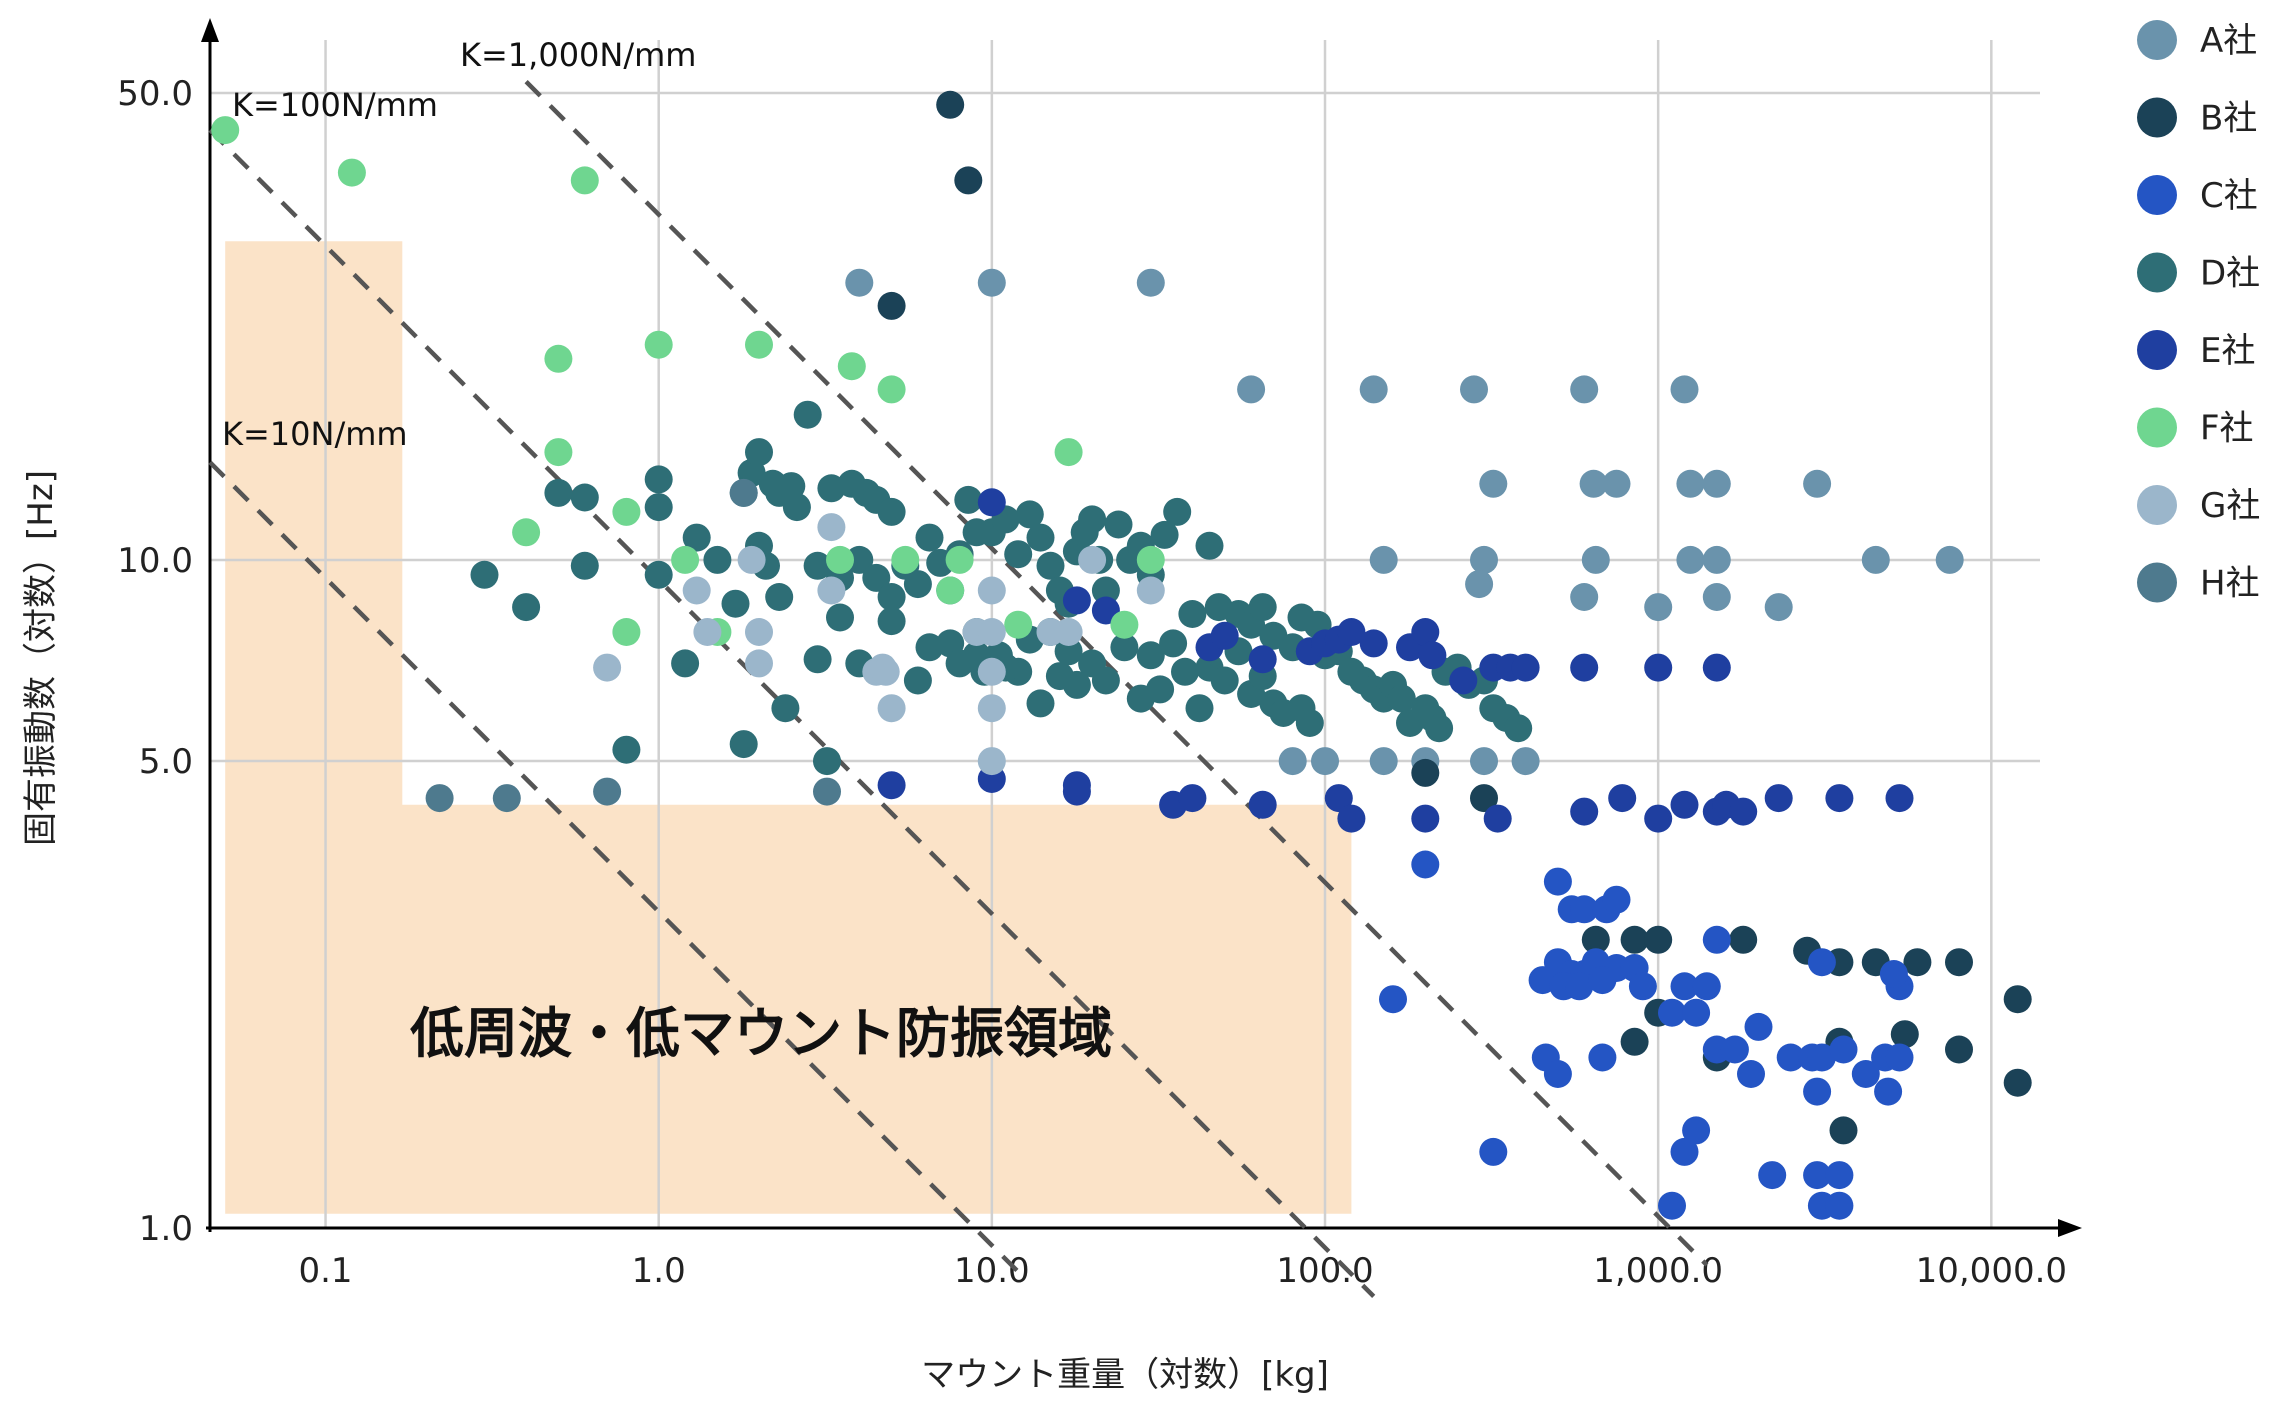 The height and width of the screenshot is (1404, 2284). I want to click on x-axis-title: マウント重量（対数）[kg], so click(1125, 1375).